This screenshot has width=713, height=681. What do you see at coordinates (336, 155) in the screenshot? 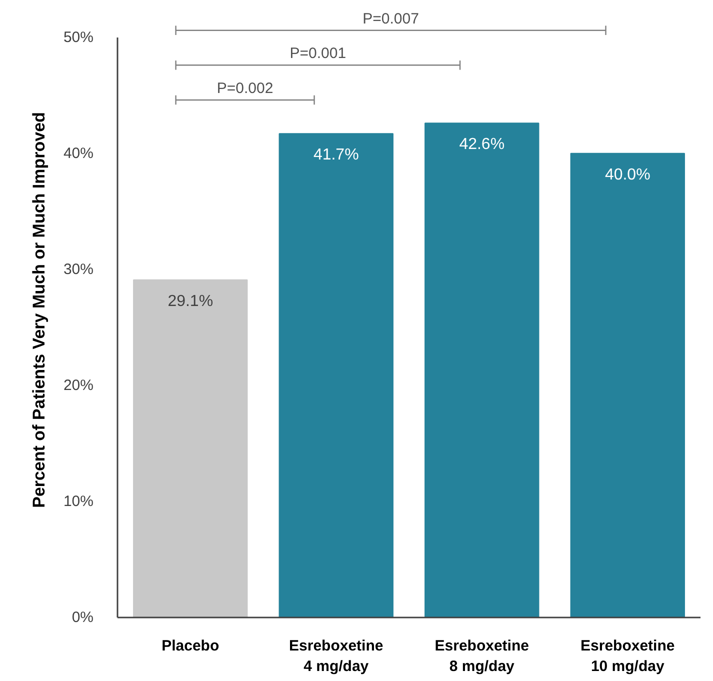
I see `data-label: 41.7%` at bounding box center [336, 155].